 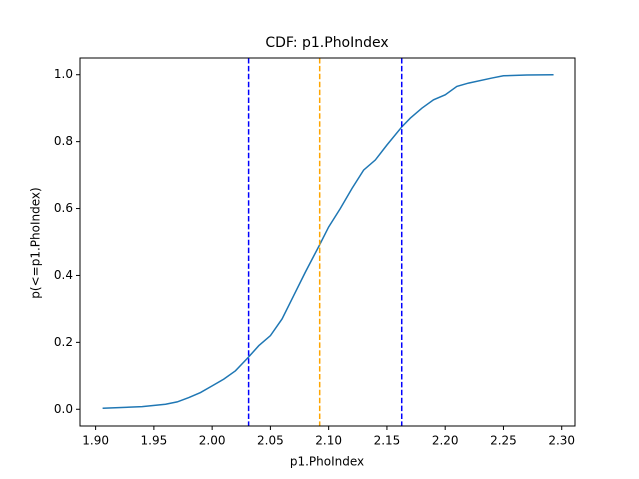 I want to click on y-tick-label: 0.6, so click(x=63, y=208).